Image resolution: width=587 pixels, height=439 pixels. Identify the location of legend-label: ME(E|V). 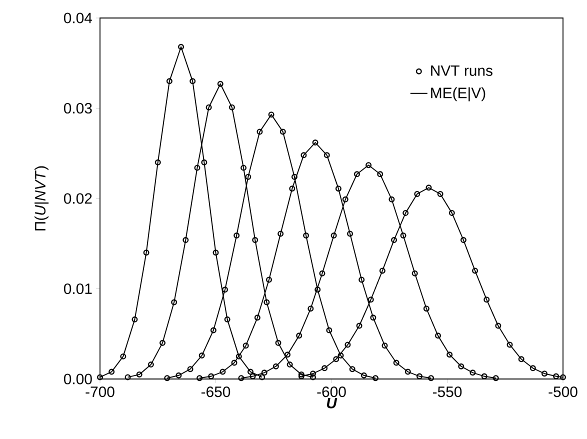
(458, 94).